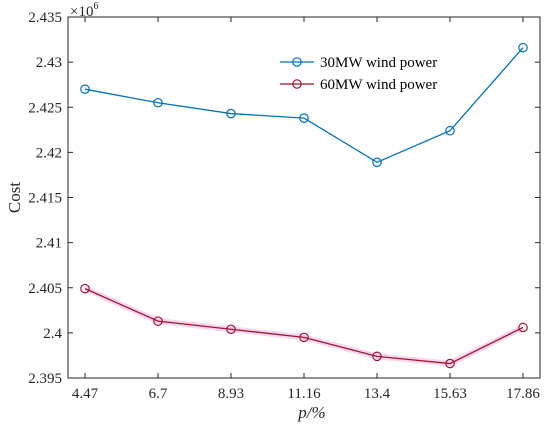 The width and height of the screenshot is (550, 424). What do you see at coordinates (52, 334) in the screenshot?
I see `y-tick-label: 2.4` at bounding box center [52, 334].